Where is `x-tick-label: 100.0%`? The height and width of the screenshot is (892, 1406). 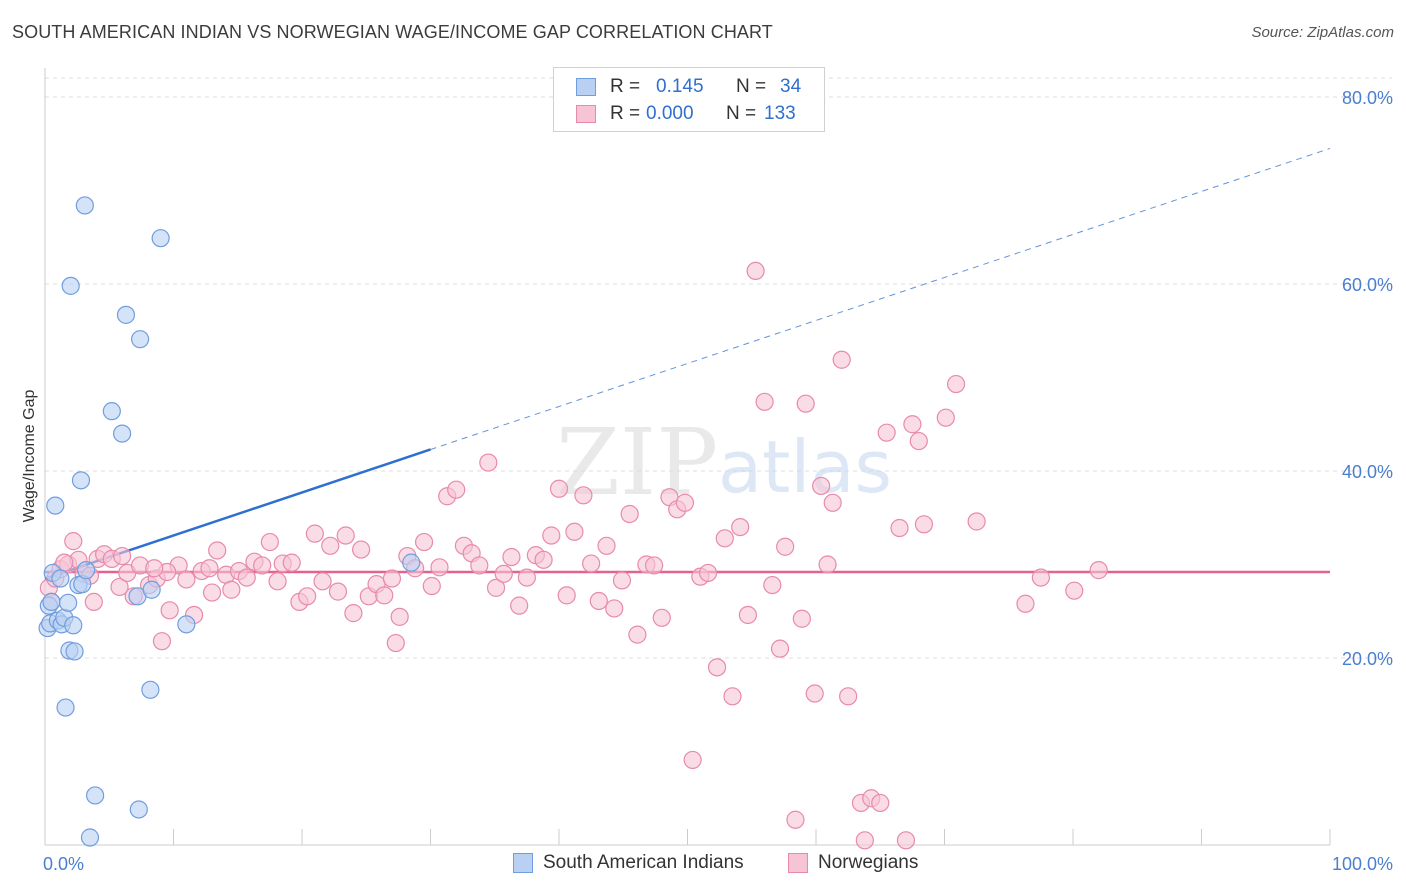 x-tick-label: 100.0% is located at coordinates (1362, 864).